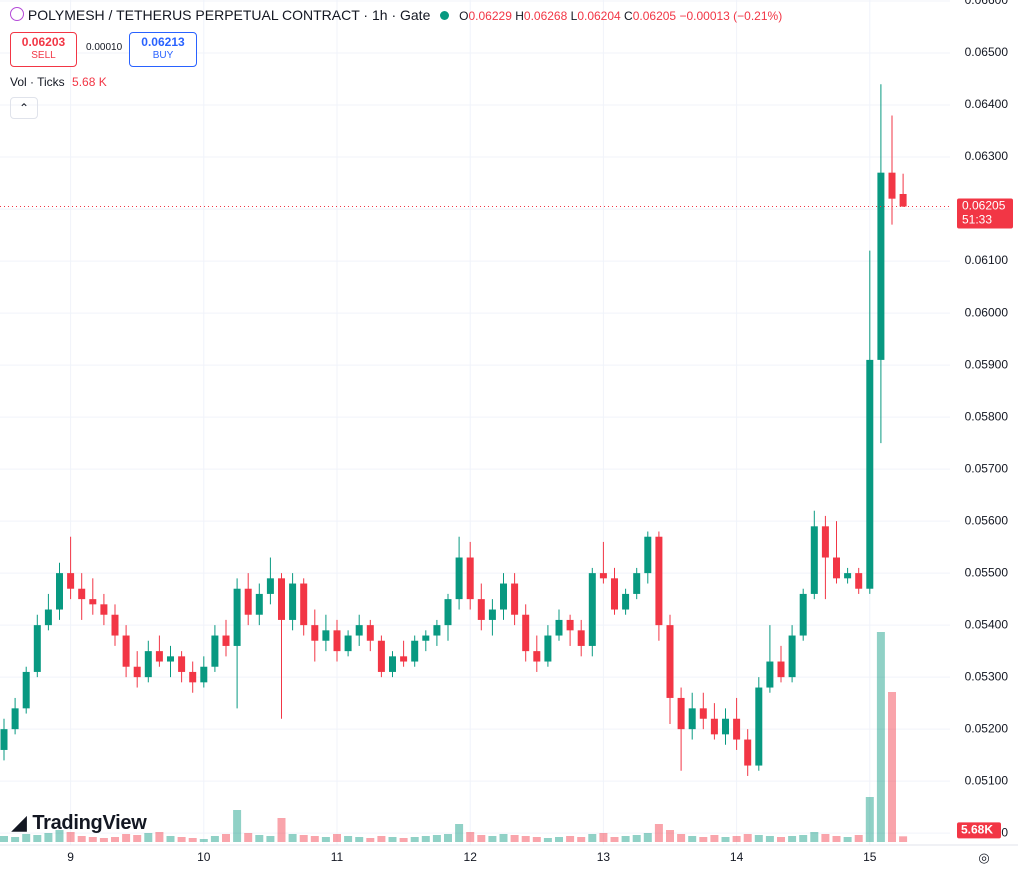  What do you see at coordinates (987, 312) in the screenshot?
I see `y-tick-label: 0.06000` at bounding box center [987, 312].